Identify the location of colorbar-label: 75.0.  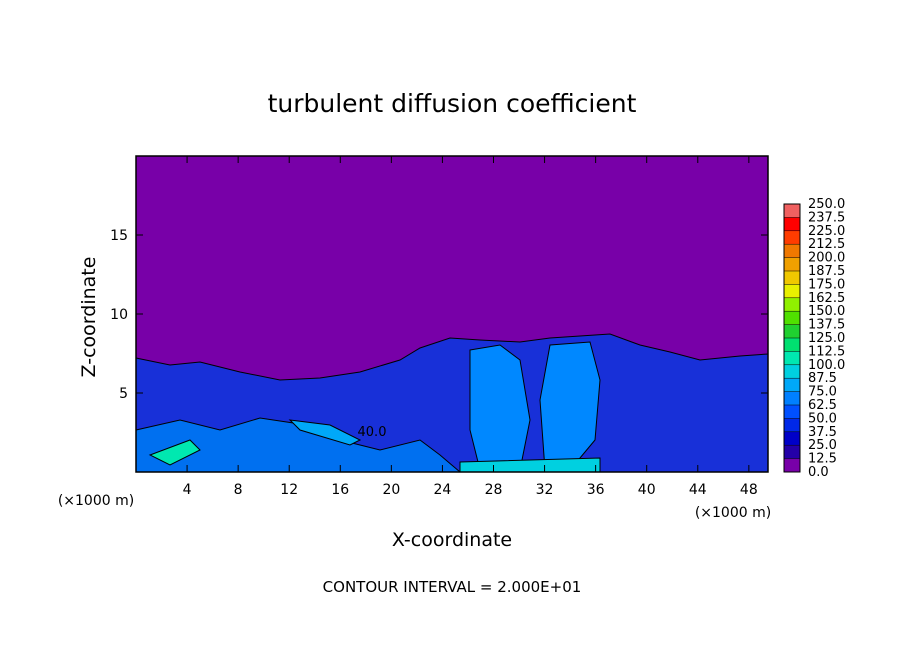
(822, 392).